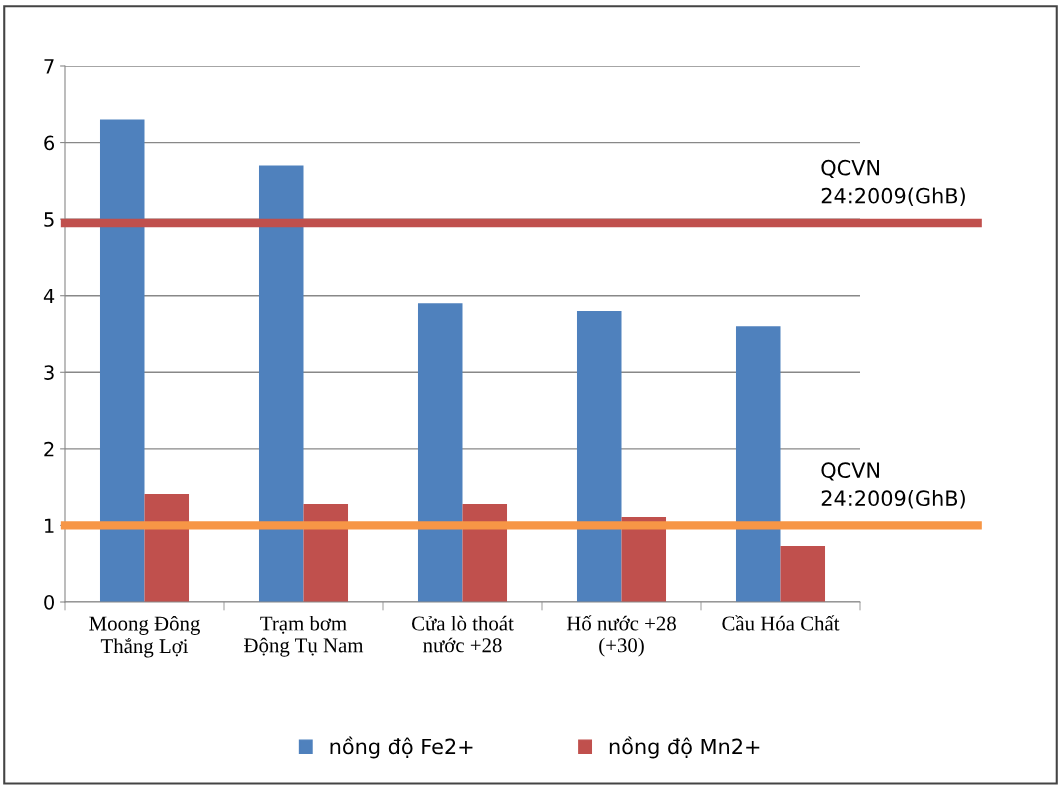 The image size is (1061, 785). Describe the element at coordinates (49, 602) in the screenshot. I see `y-tick-label: 0` at that location.